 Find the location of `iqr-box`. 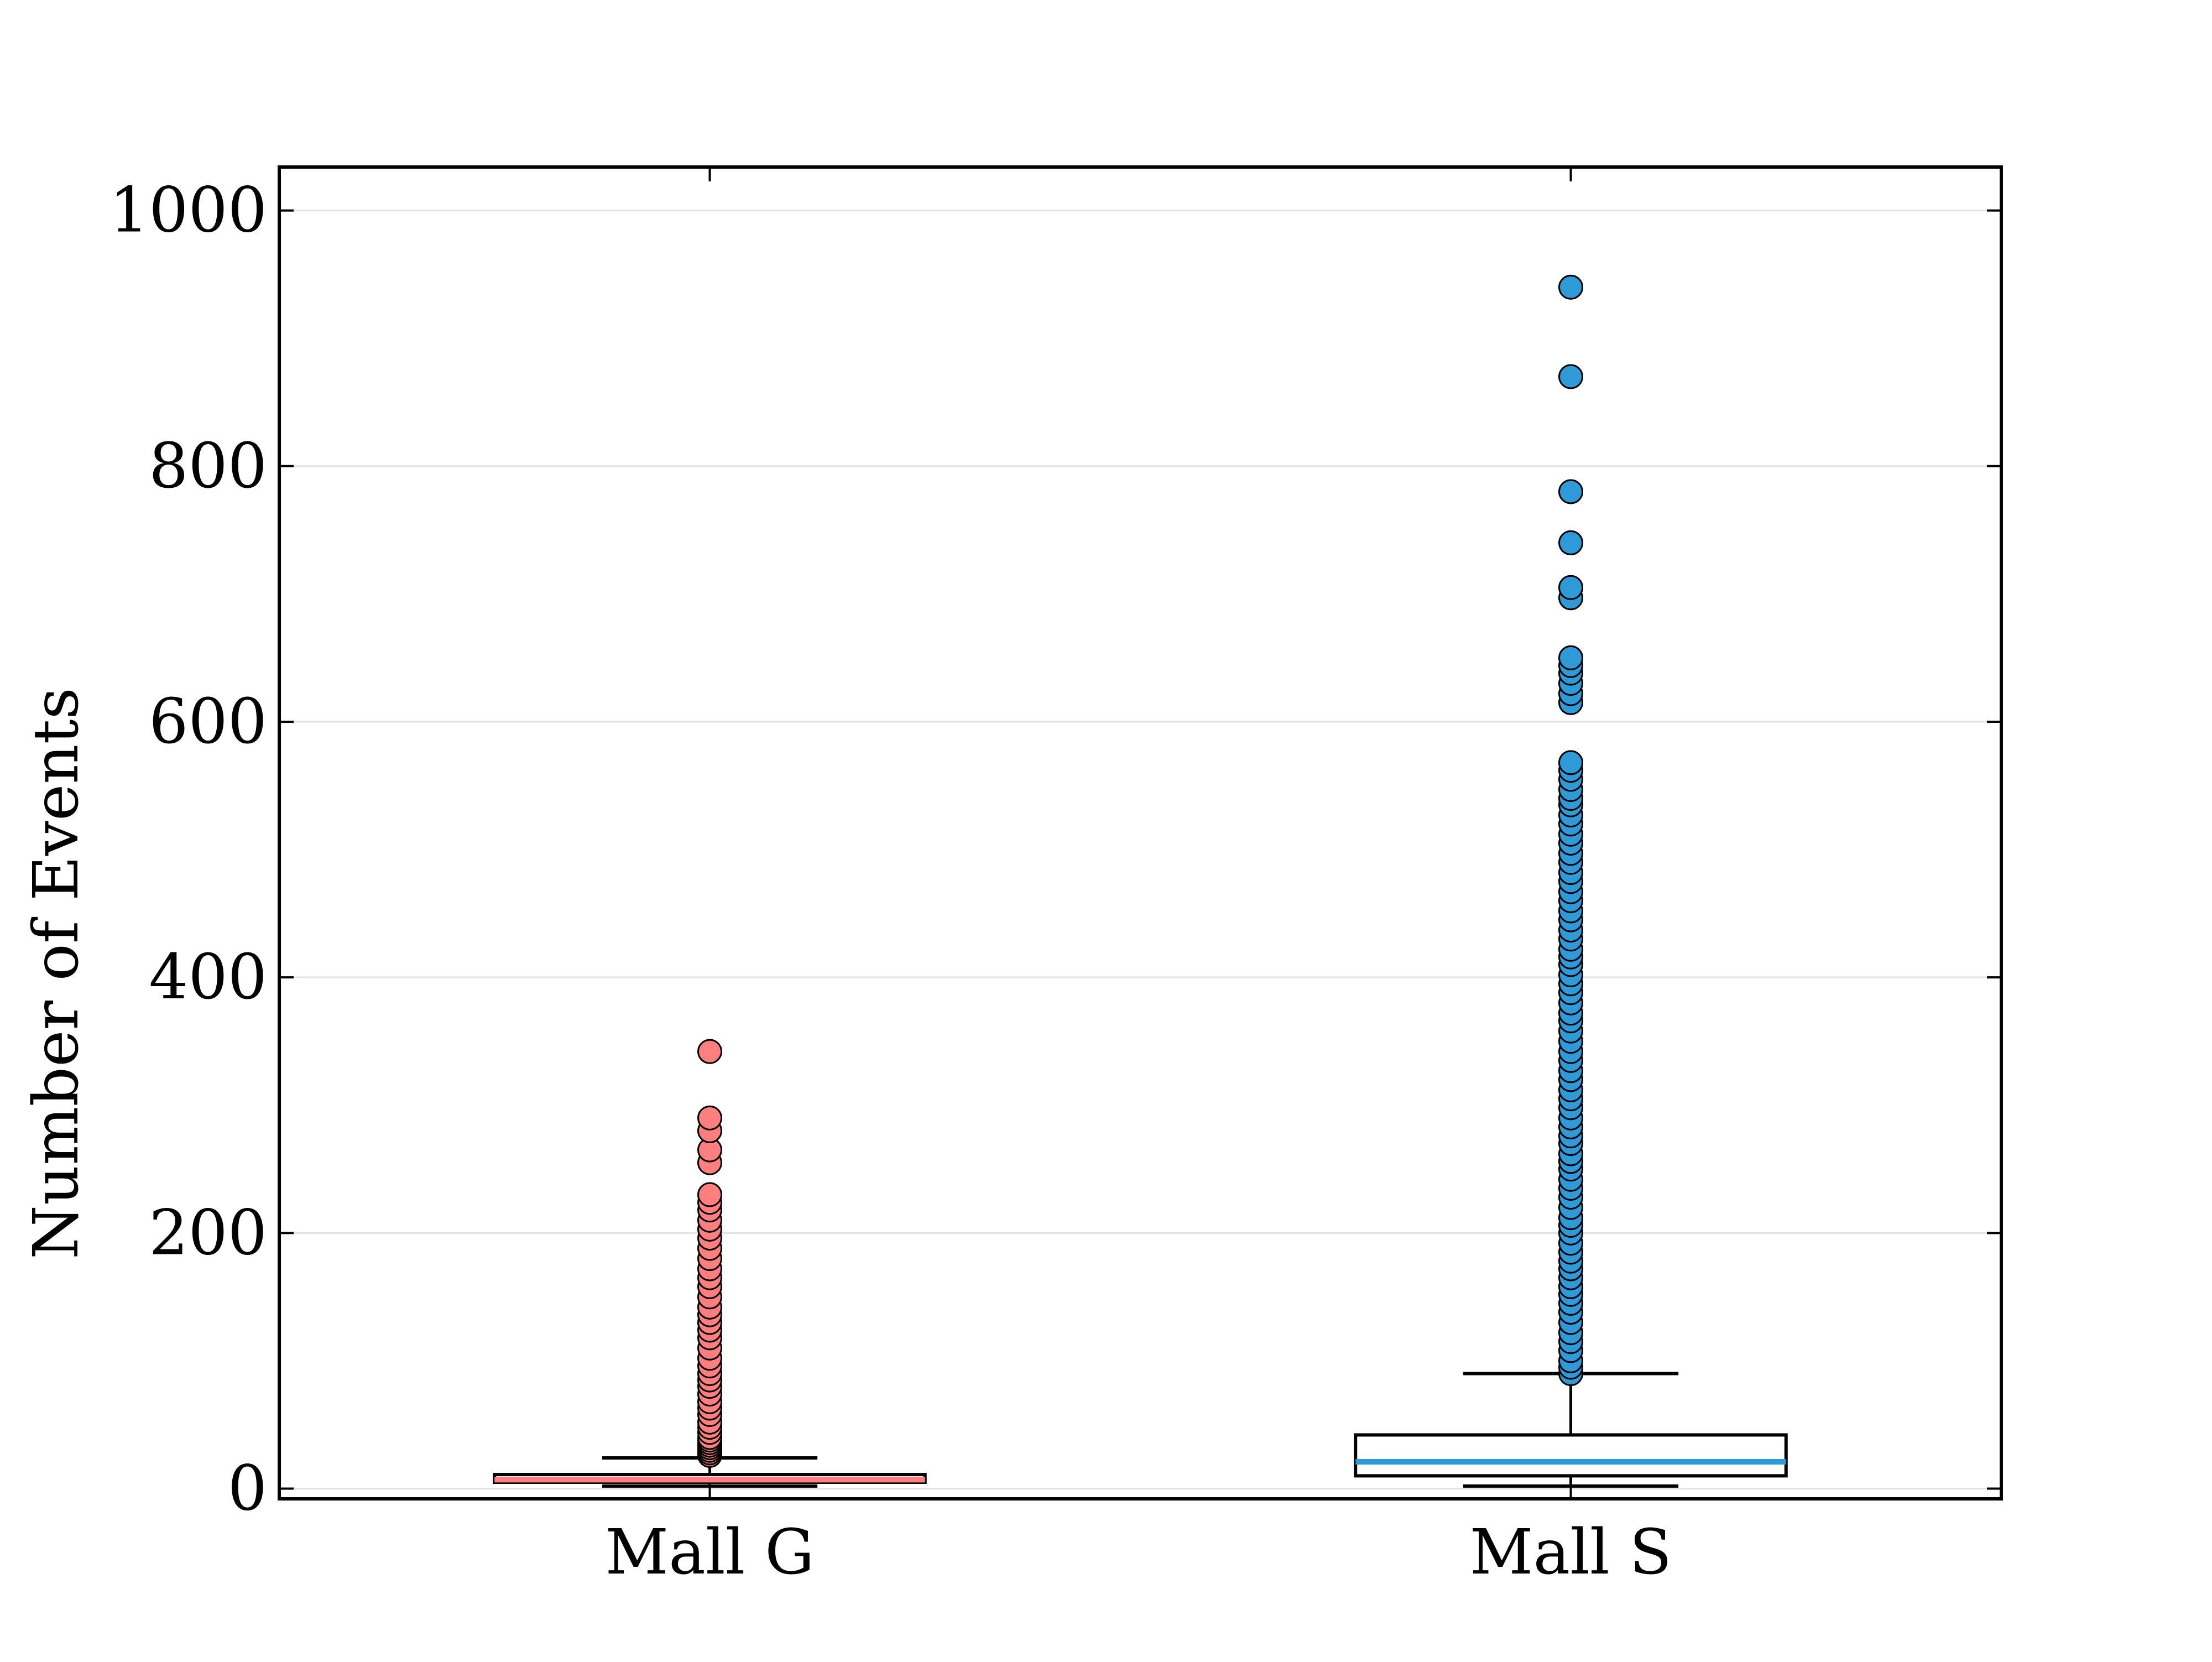

iqr-box is located at coordinates (1571, 1455).